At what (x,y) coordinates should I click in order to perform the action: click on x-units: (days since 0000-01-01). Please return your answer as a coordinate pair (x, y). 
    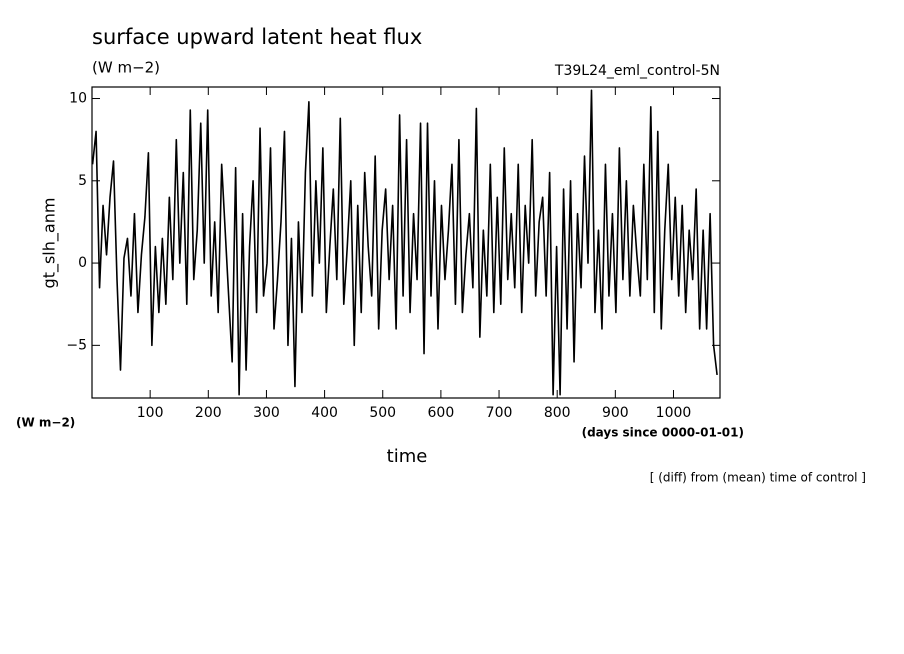
    Looking at the image, I should click on (663, 433).